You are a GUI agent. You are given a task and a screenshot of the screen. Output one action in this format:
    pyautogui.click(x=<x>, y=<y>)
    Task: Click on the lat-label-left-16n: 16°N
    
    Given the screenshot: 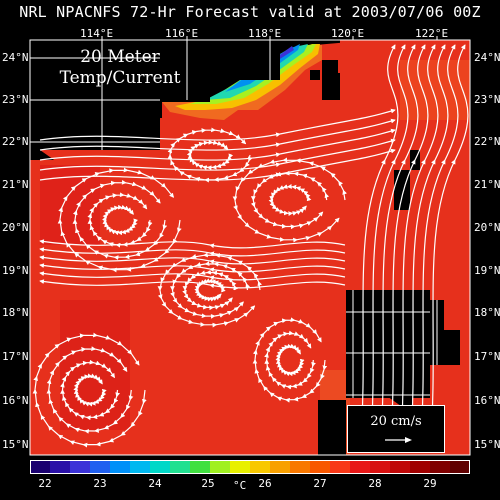 What is the action you would take?
    pyautogui.click(x=15, y=400)
    